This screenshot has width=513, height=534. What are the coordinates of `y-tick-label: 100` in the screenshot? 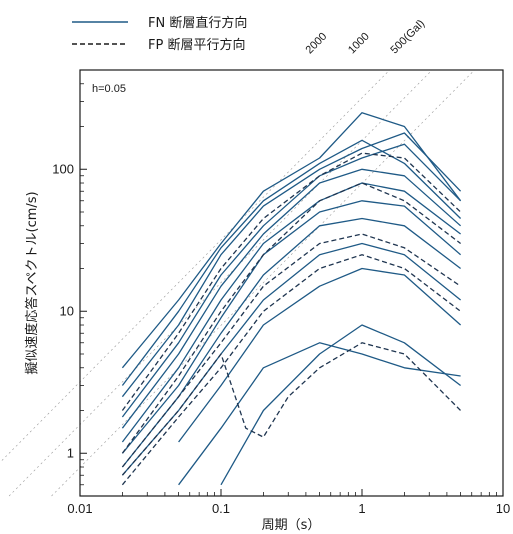 It's located at (63, 168).